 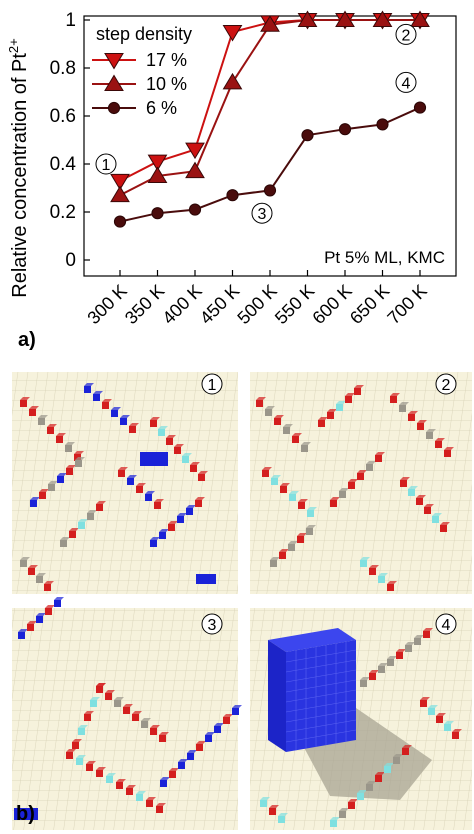 I want to click on snapshot-4: 4, so click(x=361, y=719).